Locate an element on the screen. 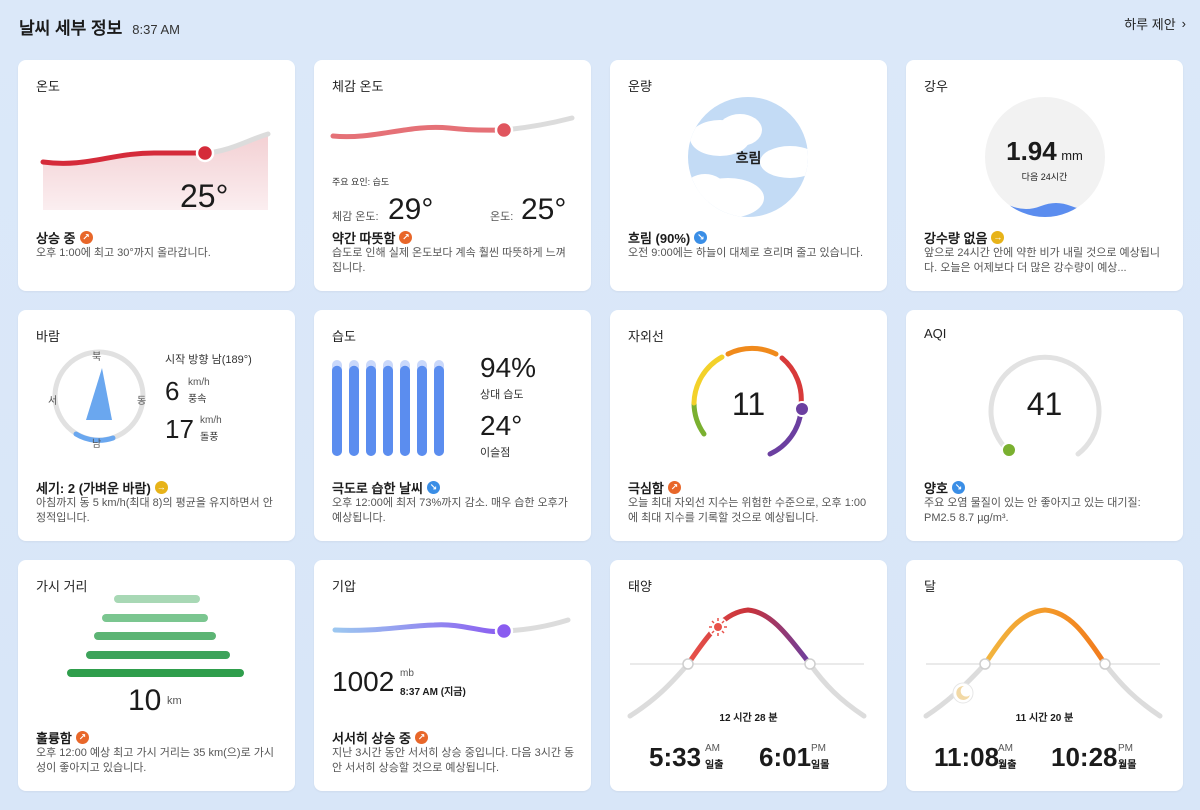  page-time: 8:37 AM is located at coordinates (156, 29).